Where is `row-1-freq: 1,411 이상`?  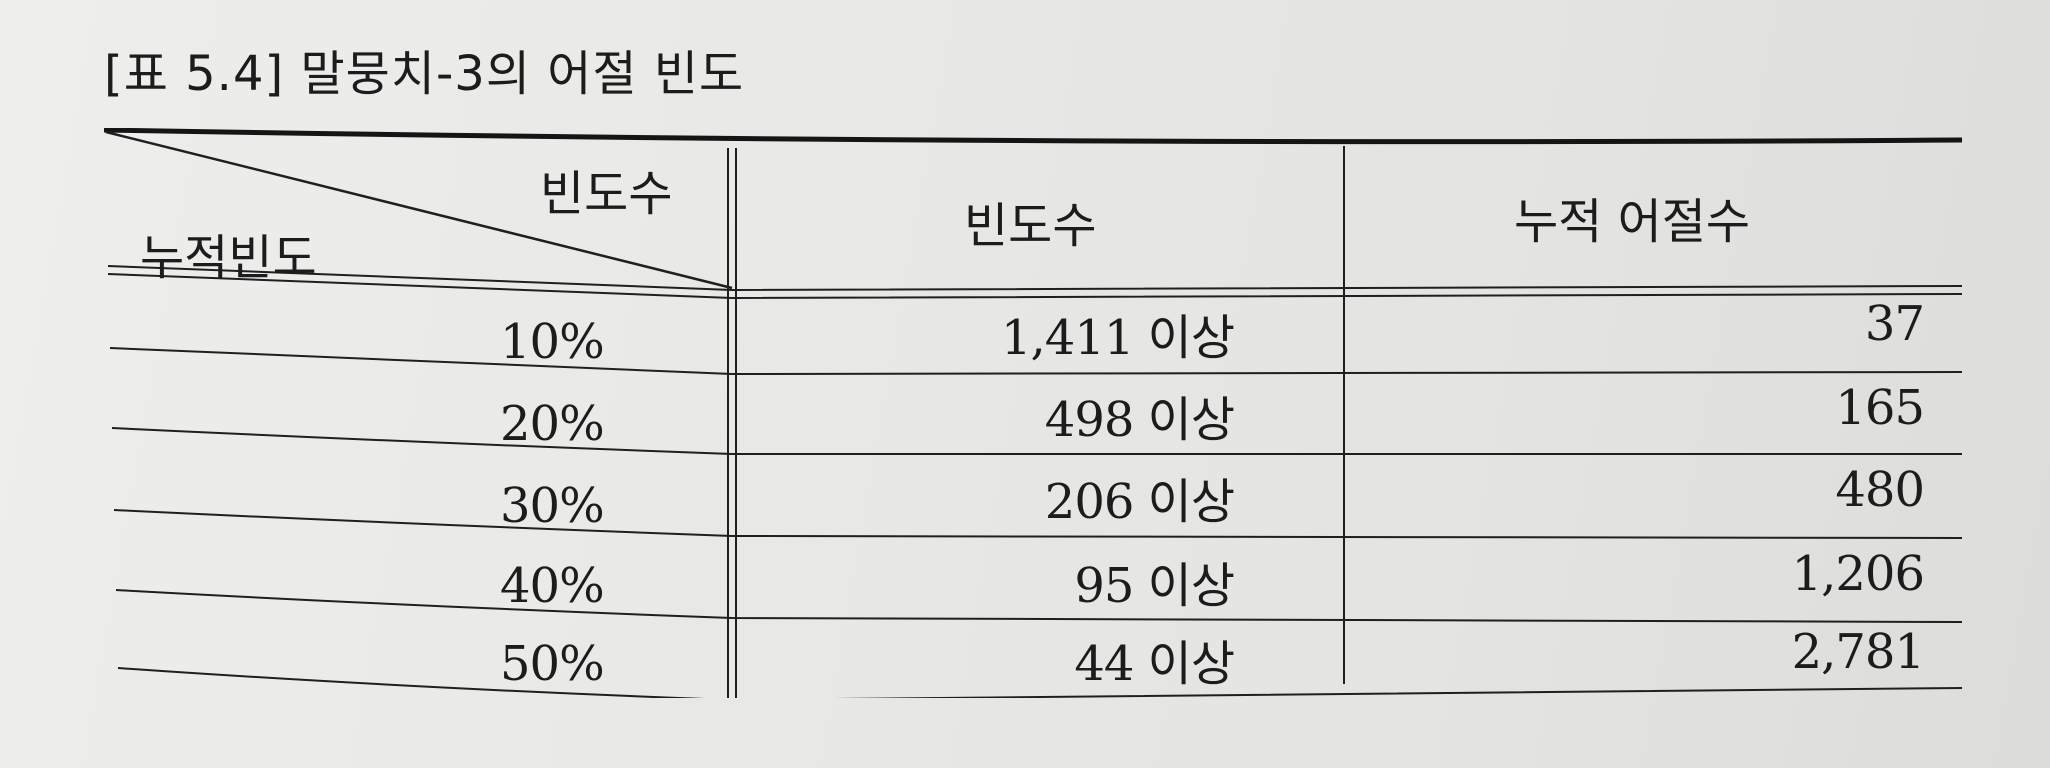
row-1-freq: 1,411 이상 is located at coordinates (1118, 338).